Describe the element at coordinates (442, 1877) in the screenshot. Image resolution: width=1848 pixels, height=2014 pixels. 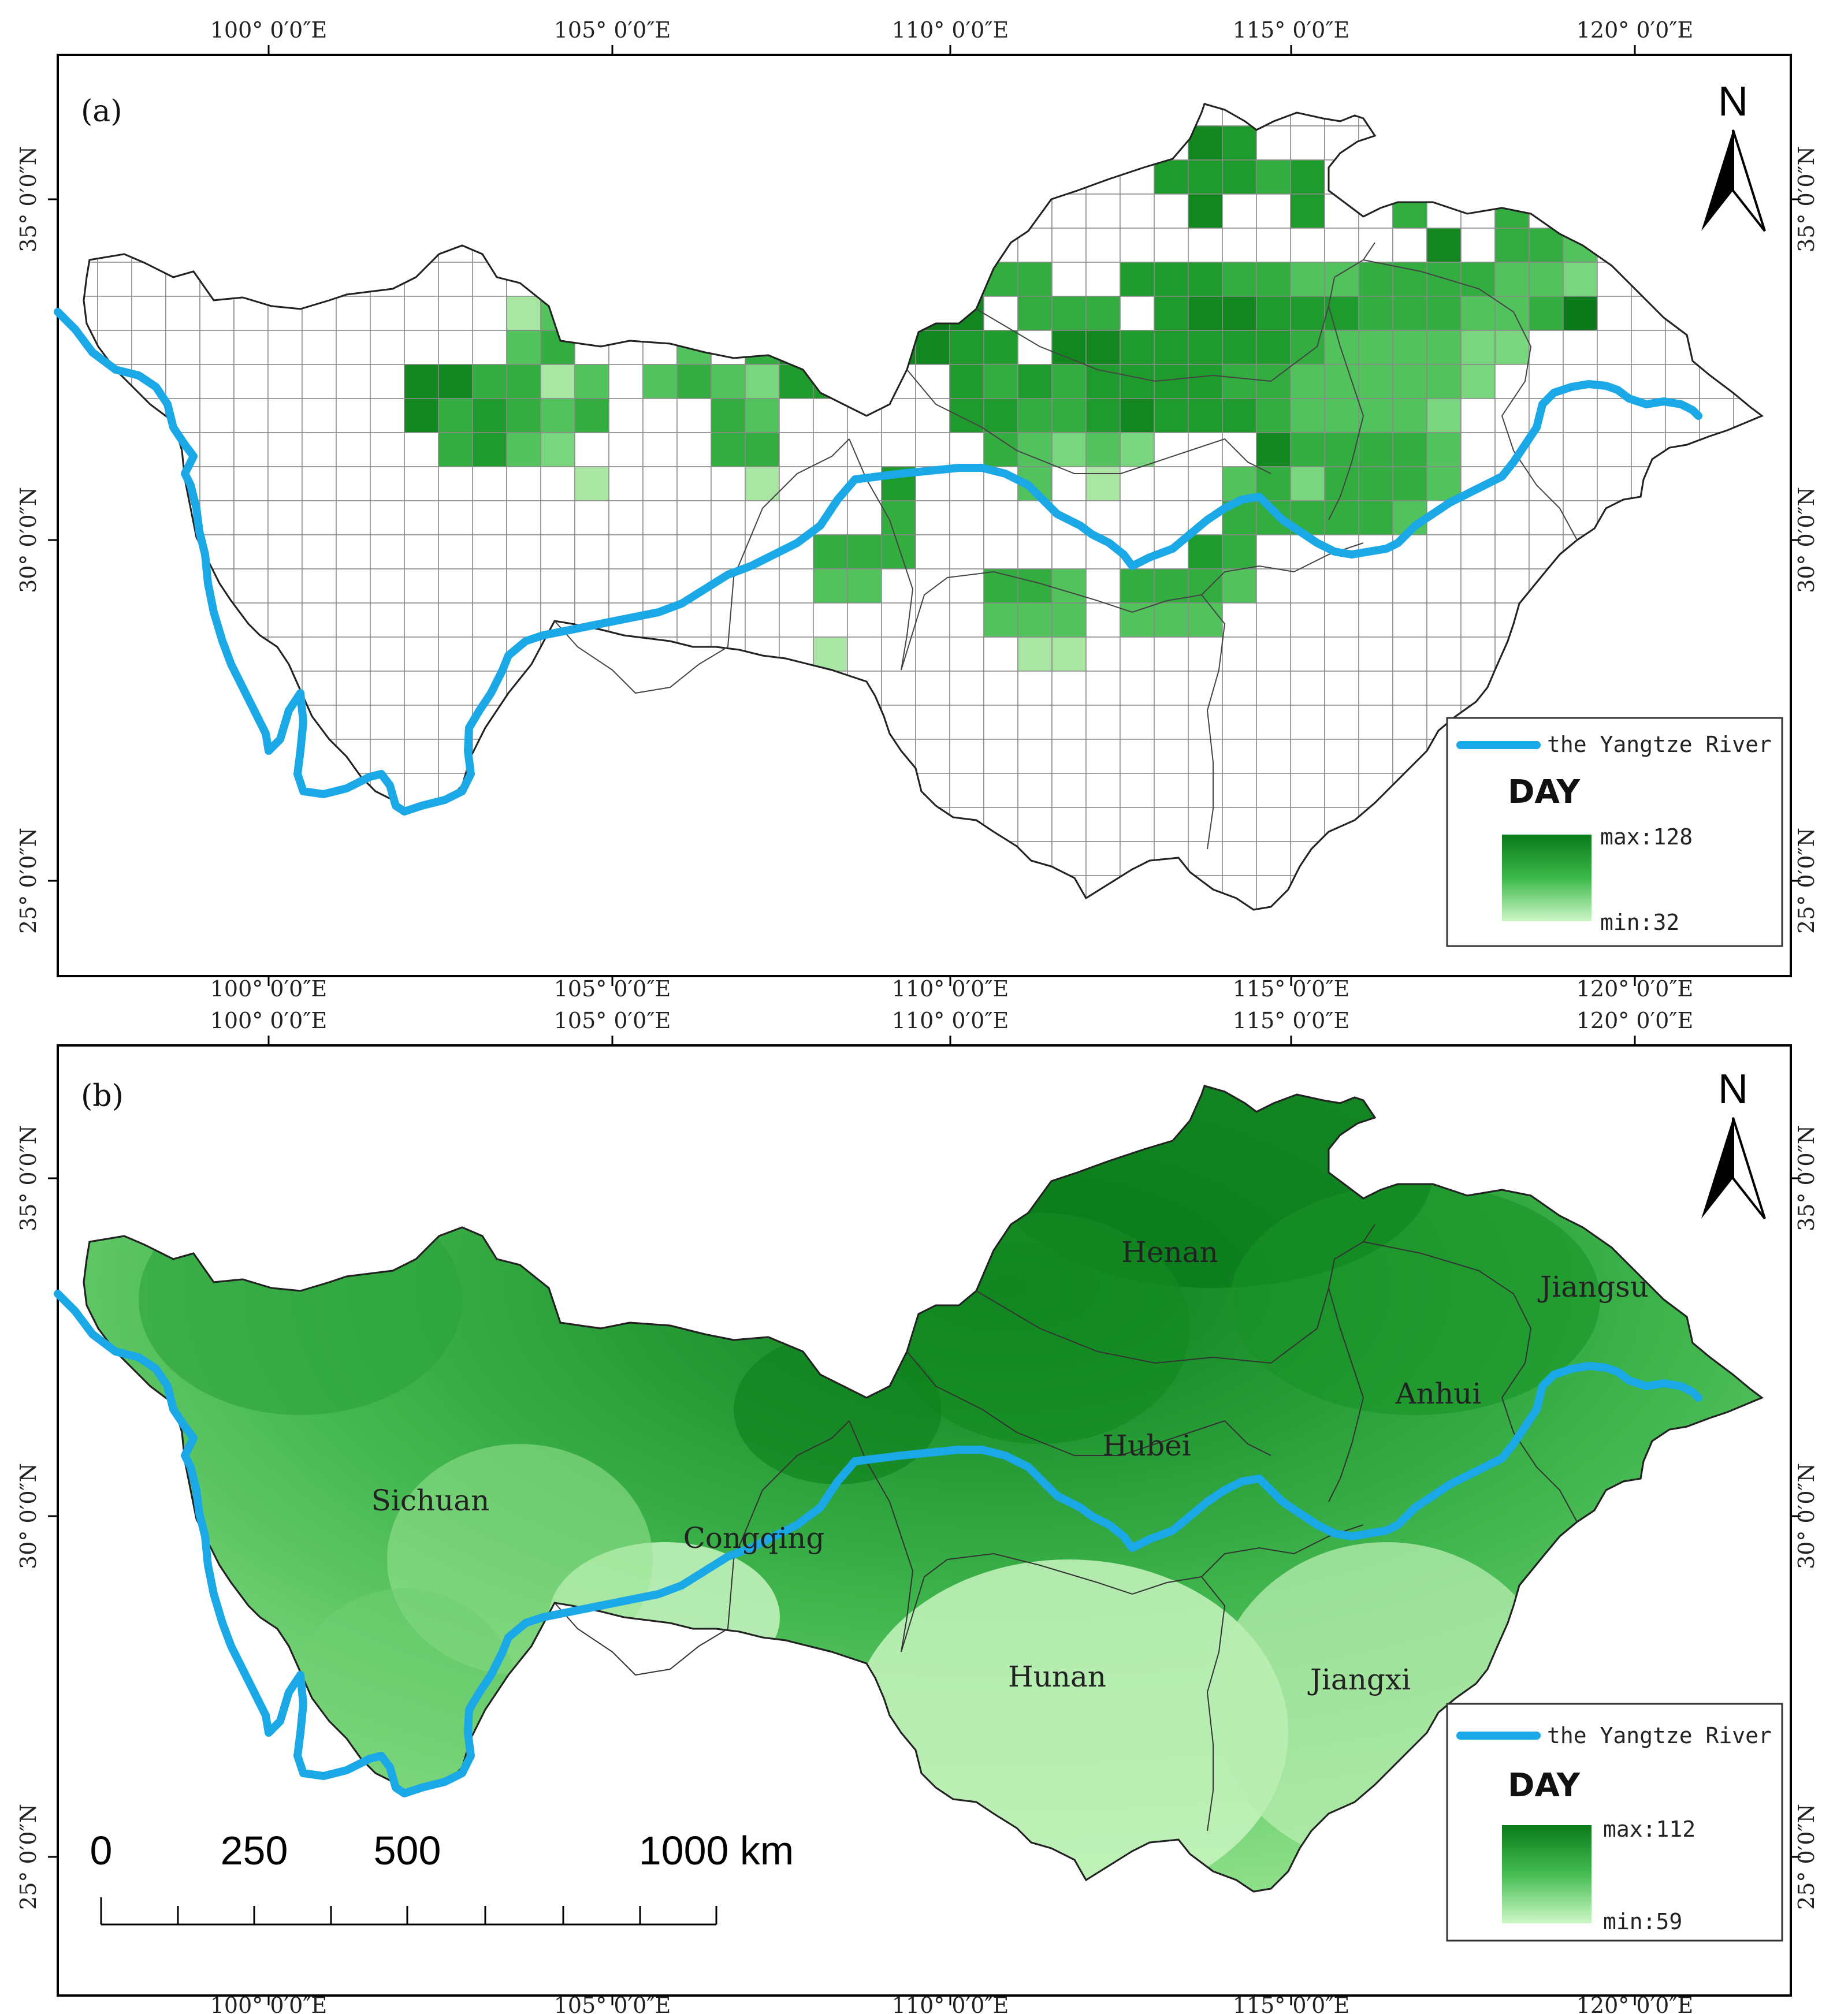
I see `panel-b-scale-bar: 0 250 500 1000 km` at that location.